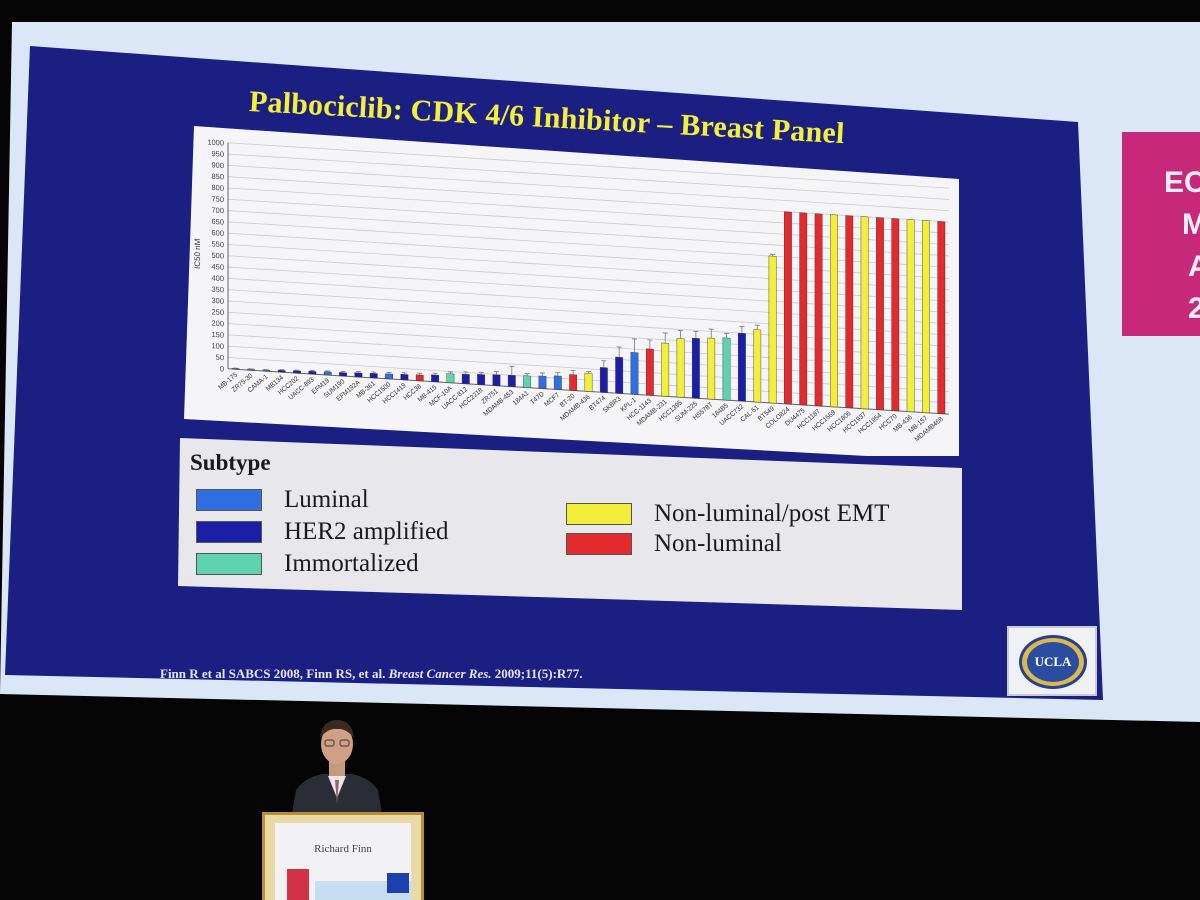 The width and height of the screenshot is (1200, 900). I want to click on legend-swatch-post-emt, so click(599, 514).